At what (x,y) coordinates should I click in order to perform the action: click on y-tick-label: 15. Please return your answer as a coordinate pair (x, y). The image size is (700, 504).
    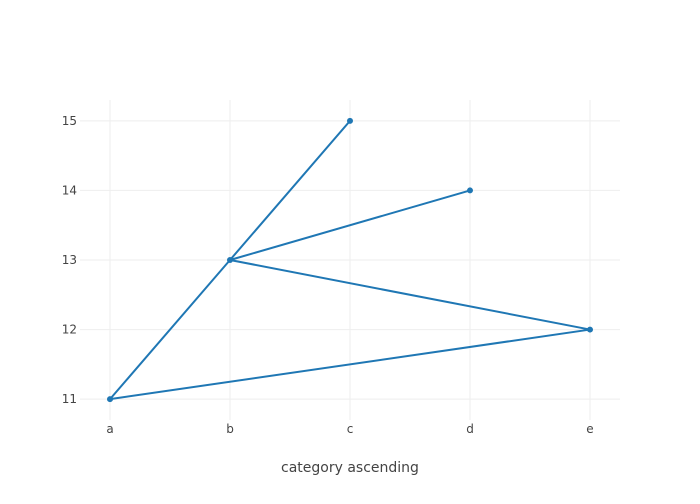
    Looking at the image, I should click on (69, 121).